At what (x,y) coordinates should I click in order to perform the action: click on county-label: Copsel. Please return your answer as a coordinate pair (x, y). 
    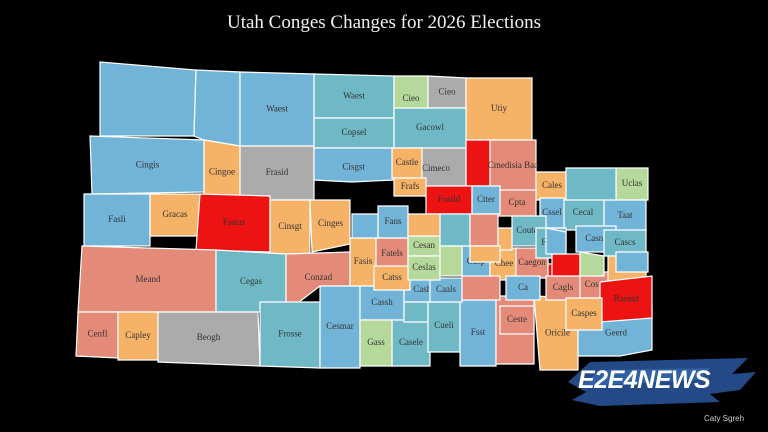
    Looking at the image, I should click on (354, 132).